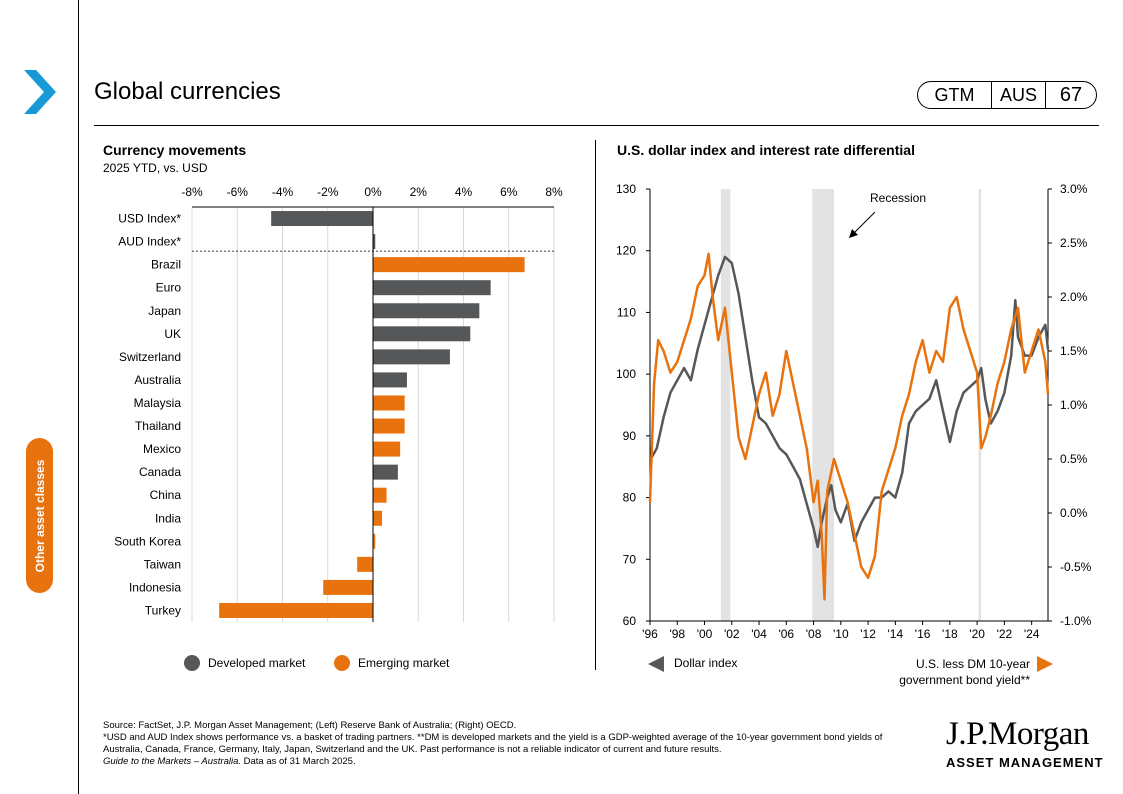  What do you see at coordinates (158, 403) in the screenshot?
I see `bar-category-label: Malaysia` at bounding box center [158, 403].